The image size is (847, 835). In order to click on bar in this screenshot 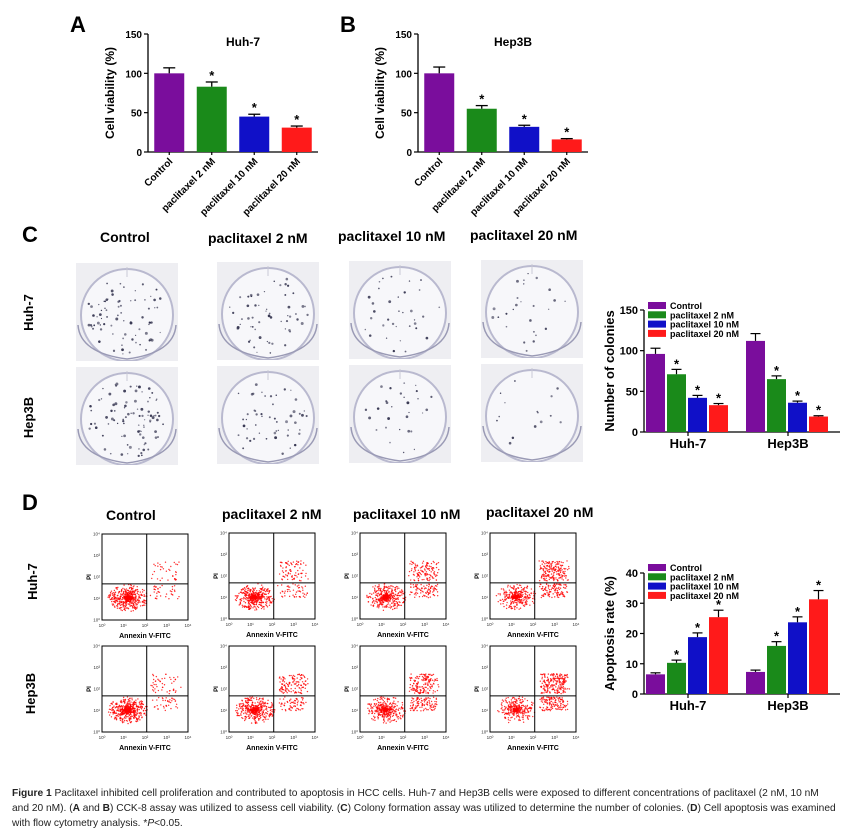, I will do `click(676, 403)`.